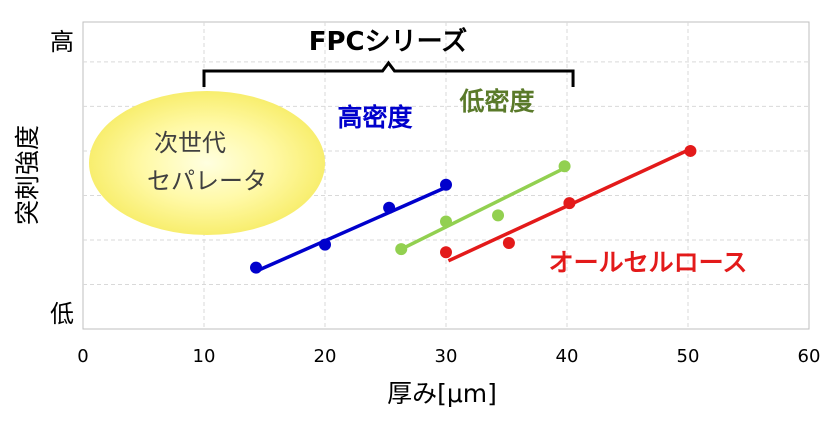 This screenshot has width=839, height=423. I want to click on legend-label-high-density: 高密度, so click(374, 117).